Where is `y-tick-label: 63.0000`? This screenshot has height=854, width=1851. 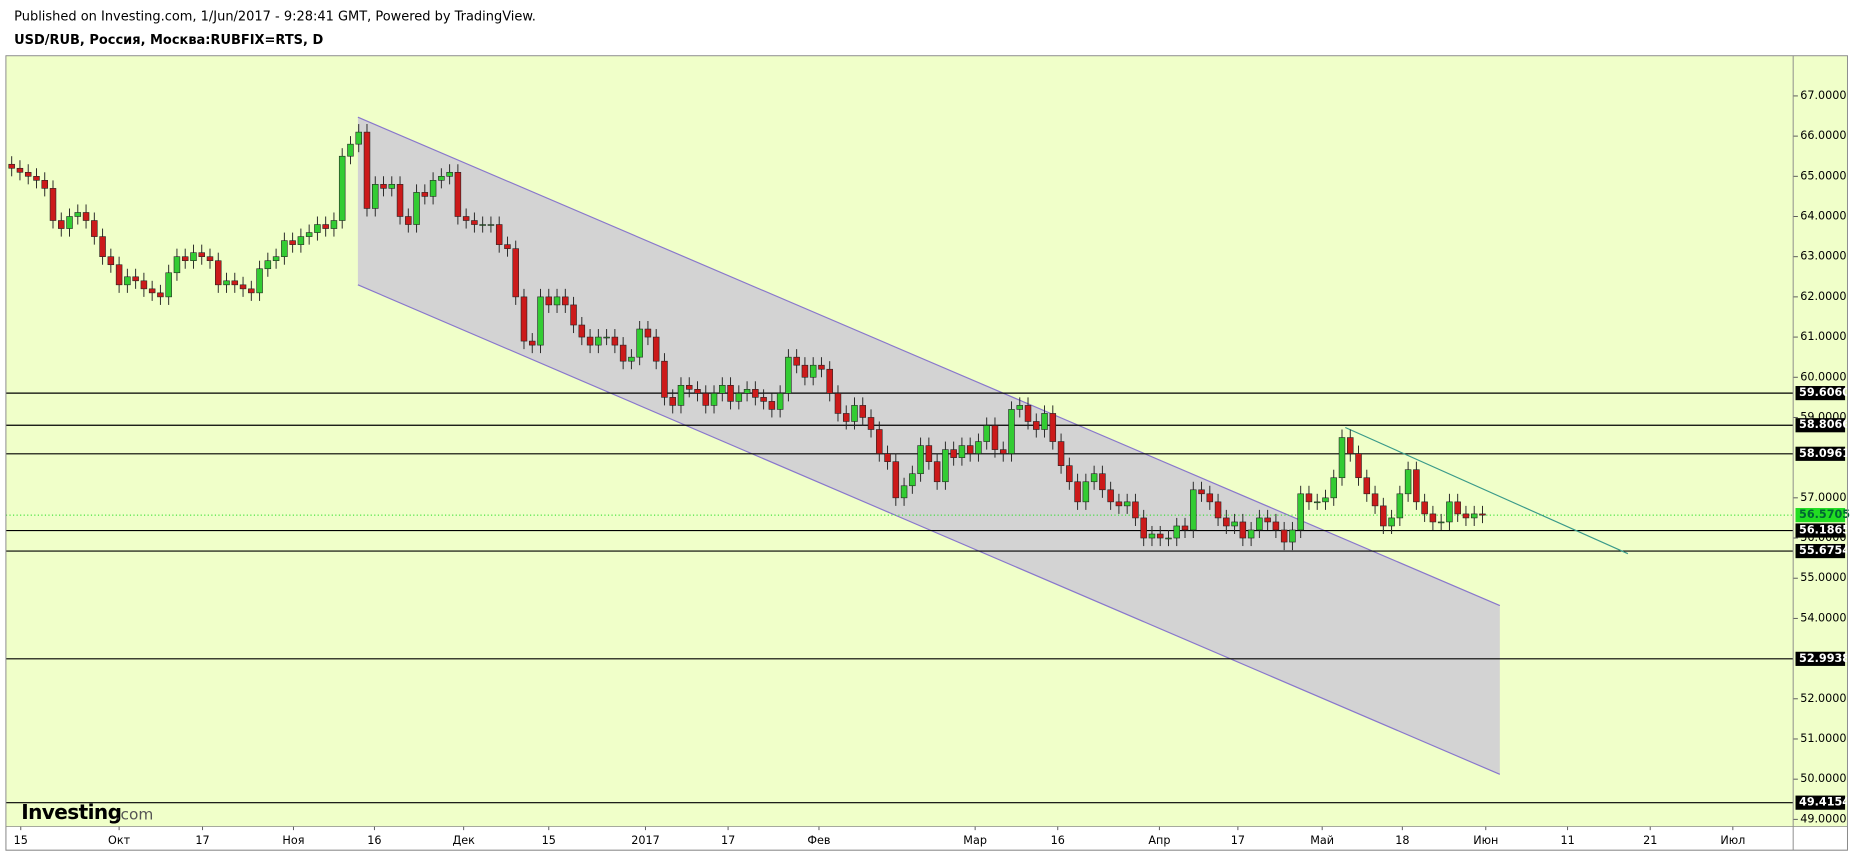
y-tick-label: 63.0000 is located at coordinates (1823, 256).